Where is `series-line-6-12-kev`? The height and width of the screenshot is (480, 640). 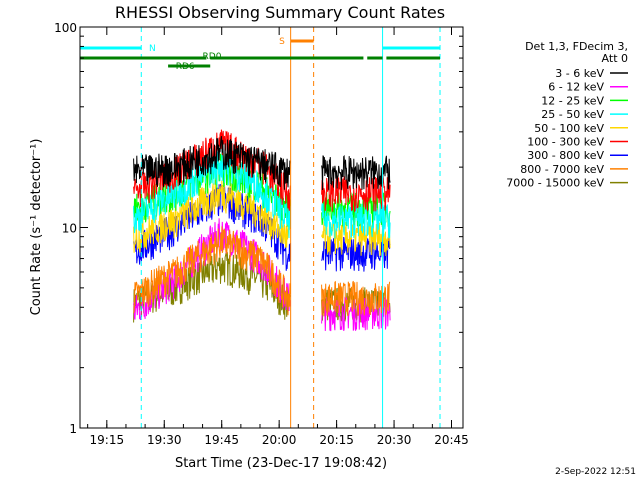 series-line-6-12-kev is located at coordinates (262, 275).